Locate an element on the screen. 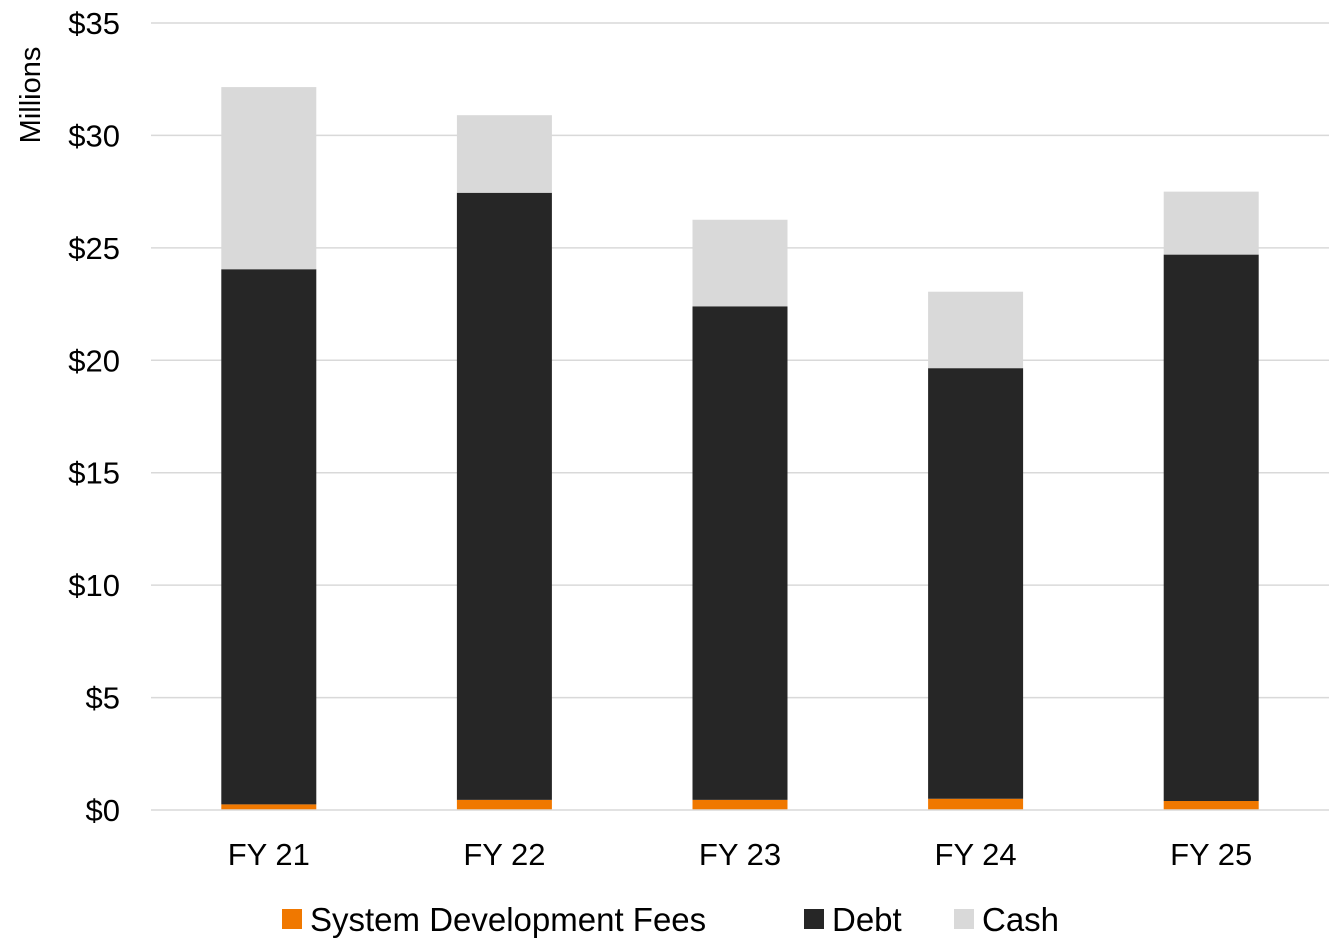 The image size is (1329, 940). y-tick-label: $10 is located at coordinates (94, 585).